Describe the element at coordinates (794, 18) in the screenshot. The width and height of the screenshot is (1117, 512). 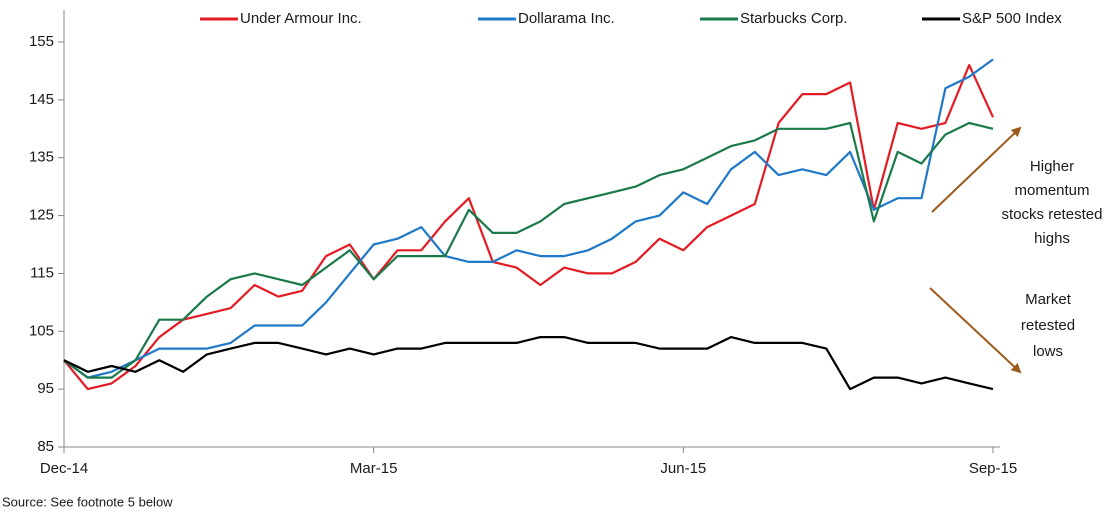
I see `legend-label: Starbucks Corp.` at that location.